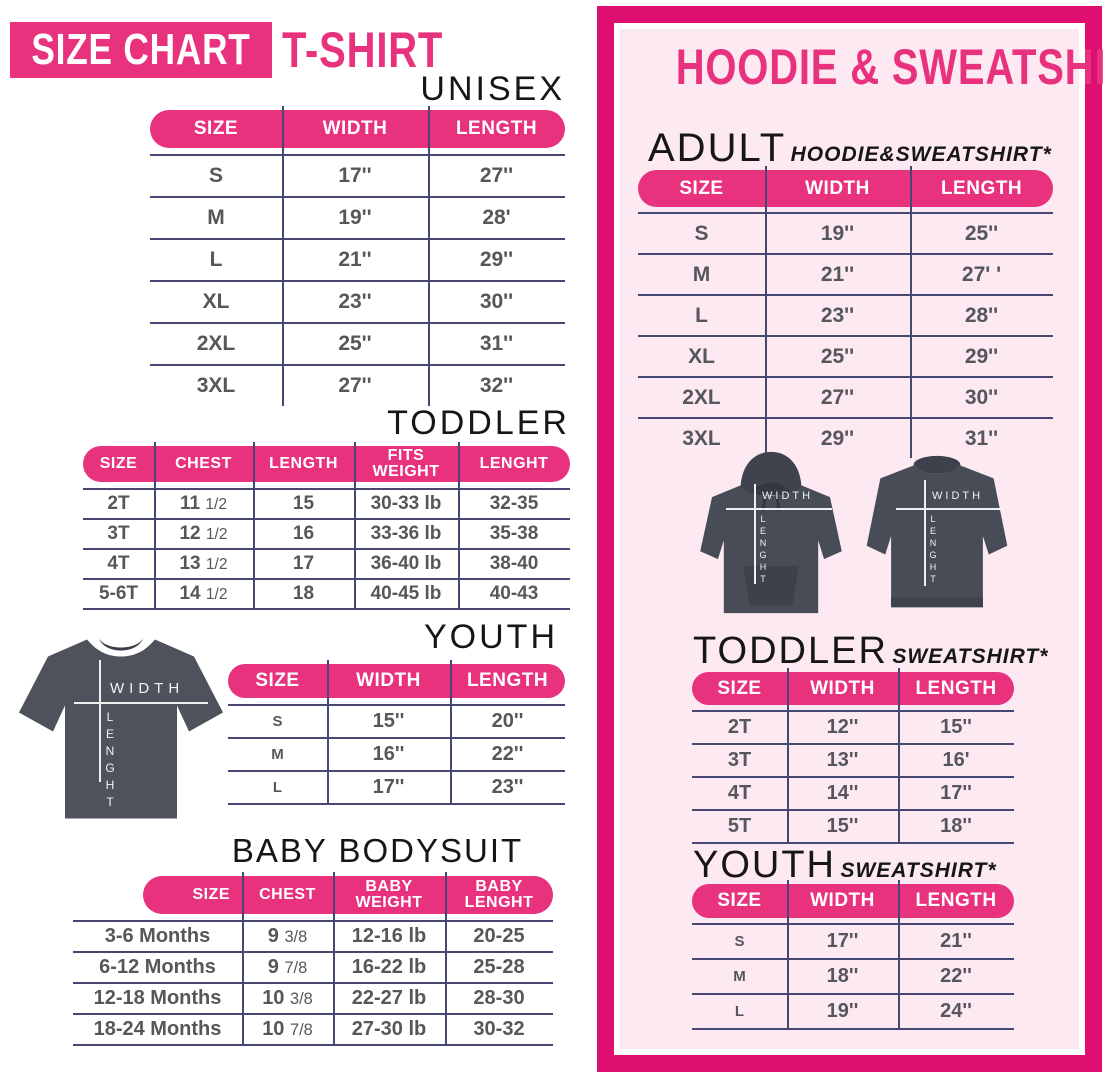 The height and width of the screenshot is (1080, 1106). I want to click on hoodie-graphic, so click(771, 532).